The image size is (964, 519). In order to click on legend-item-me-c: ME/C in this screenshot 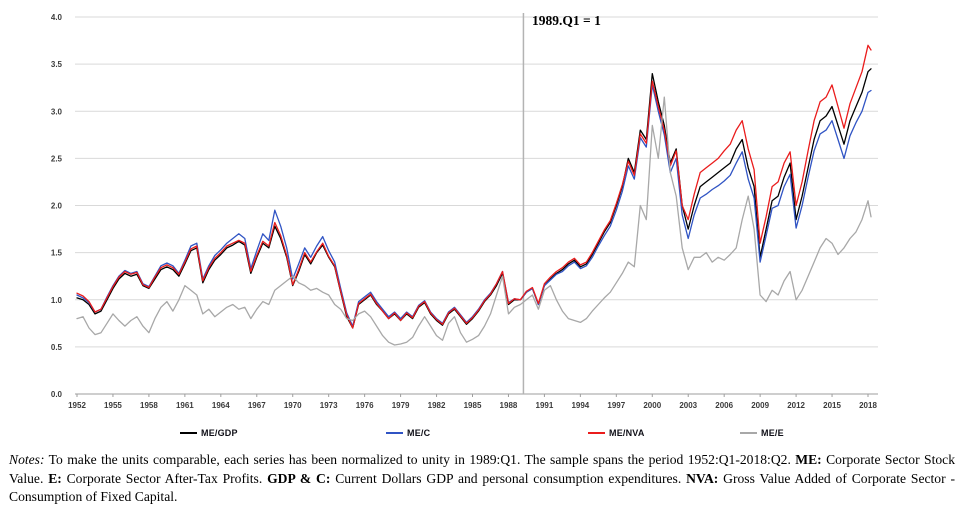, I will do `click(408, 433)`.